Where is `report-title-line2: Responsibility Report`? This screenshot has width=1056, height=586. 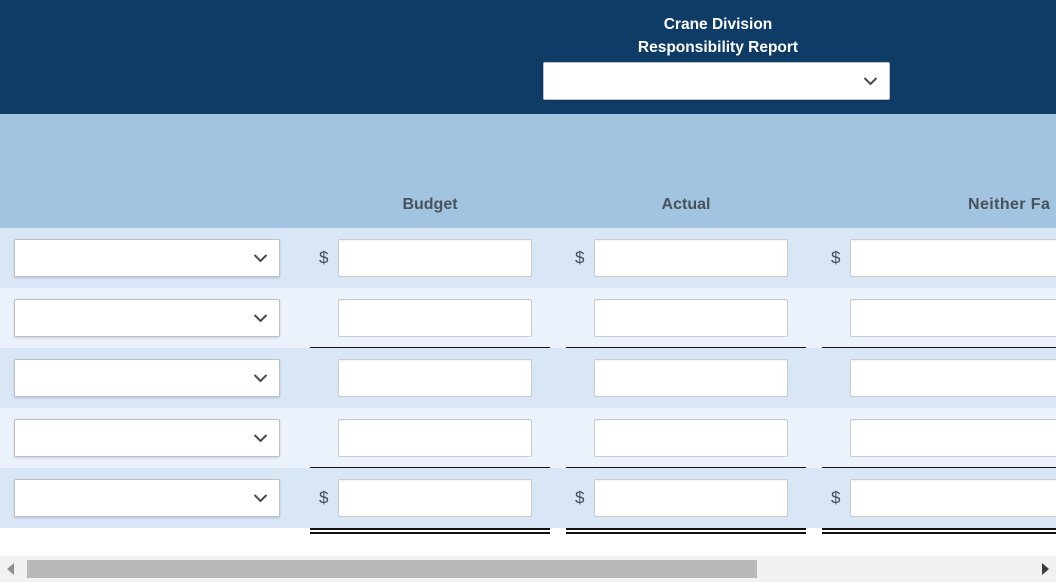
report-title-line2: Responsibility Report is located at coordinates (718, 47).